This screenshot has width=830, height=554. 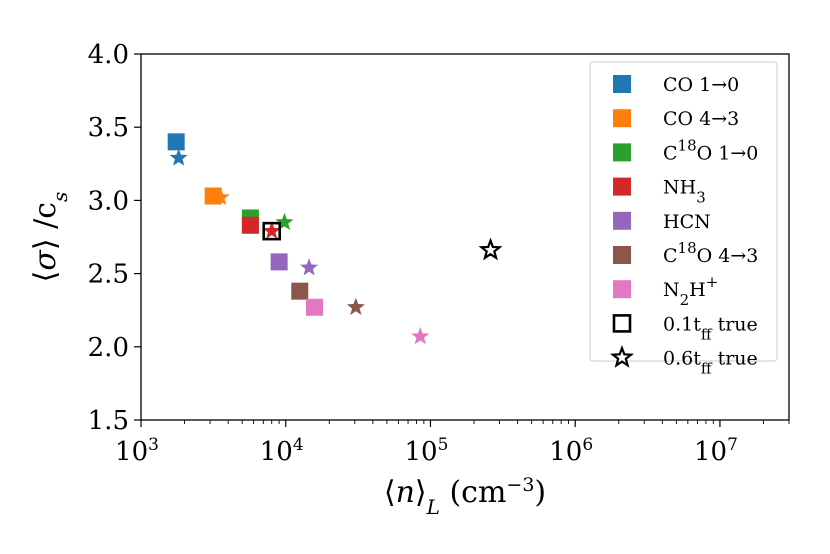 What do you see at coordinates (108, 201) in the screenshot?
I see `y-tick-label: 3.0` at bounding box center [108, 201].